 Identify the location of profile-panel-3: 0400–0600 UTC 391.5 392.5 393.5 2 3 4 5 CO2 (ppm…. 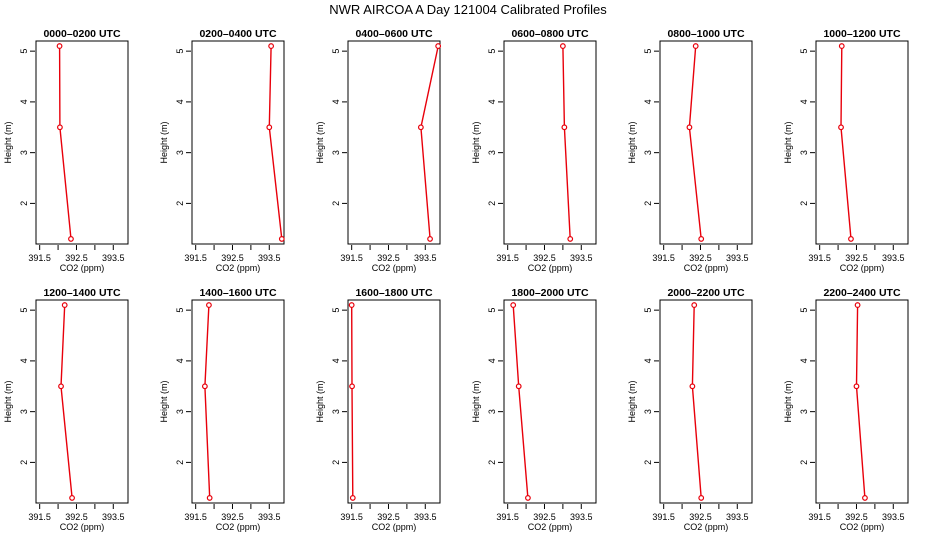
(378, 150).